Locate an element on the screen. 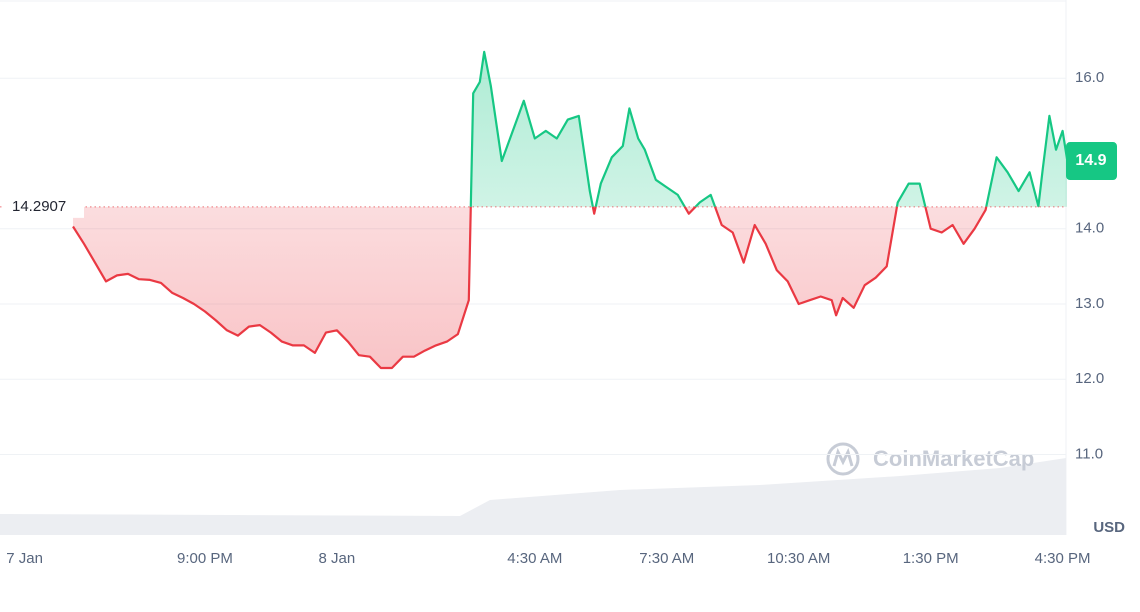  baseline-label-bg is located at coordinates (44, 206).